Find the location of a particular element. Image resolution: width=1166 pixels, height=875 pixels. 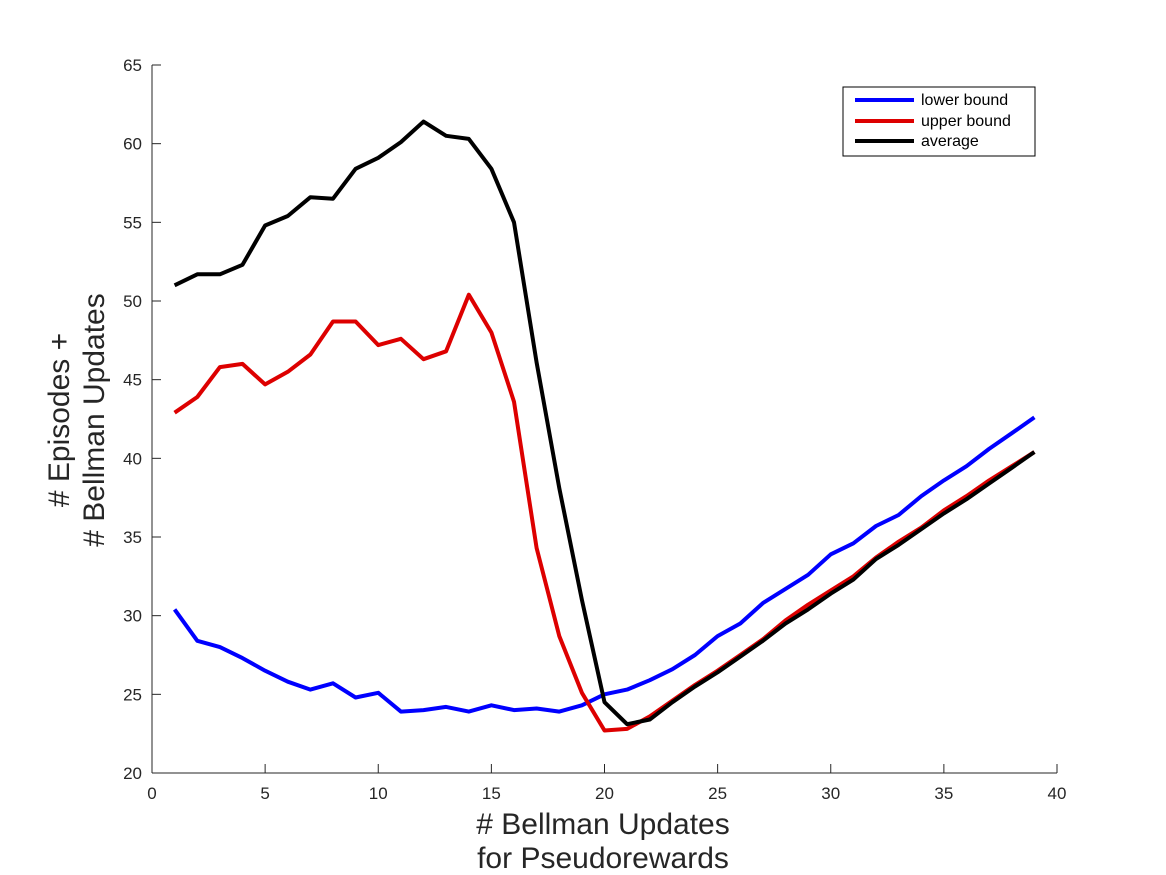

y-tick-label: 45 is located at coordinates (132, 380).